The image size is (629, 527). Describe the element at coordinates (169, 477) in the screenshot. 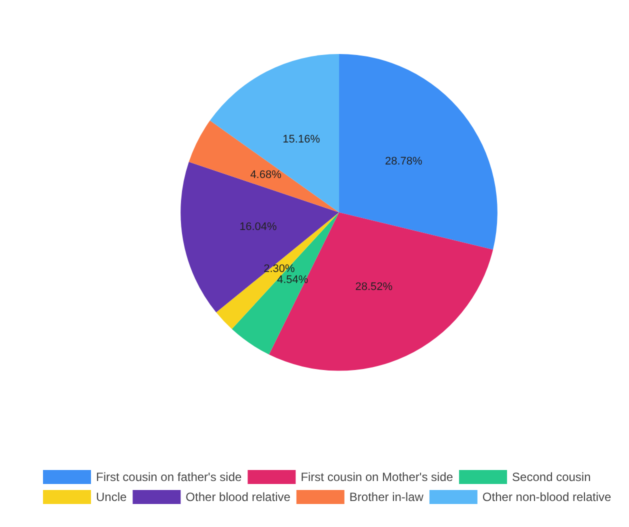

I see `legend-label: First cousin on father's side` at that location.